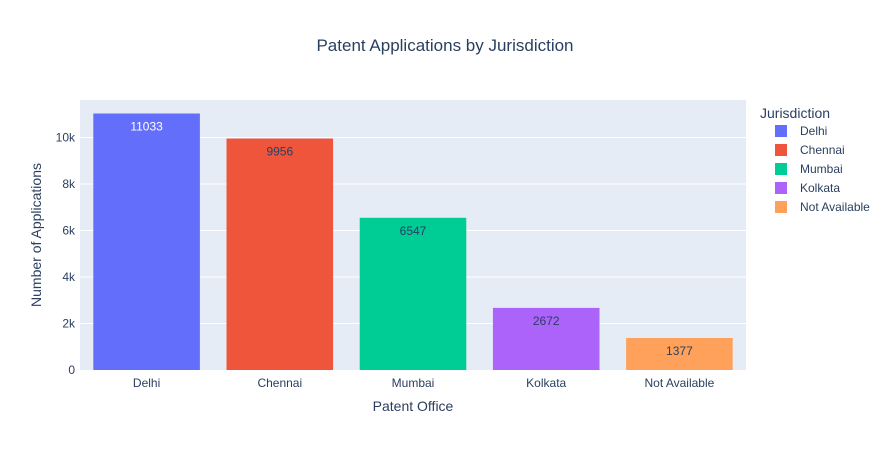 The width and height of the screenshot is (890, 455). I want to click on x-tick-label: Not Available, so click(679, 383).